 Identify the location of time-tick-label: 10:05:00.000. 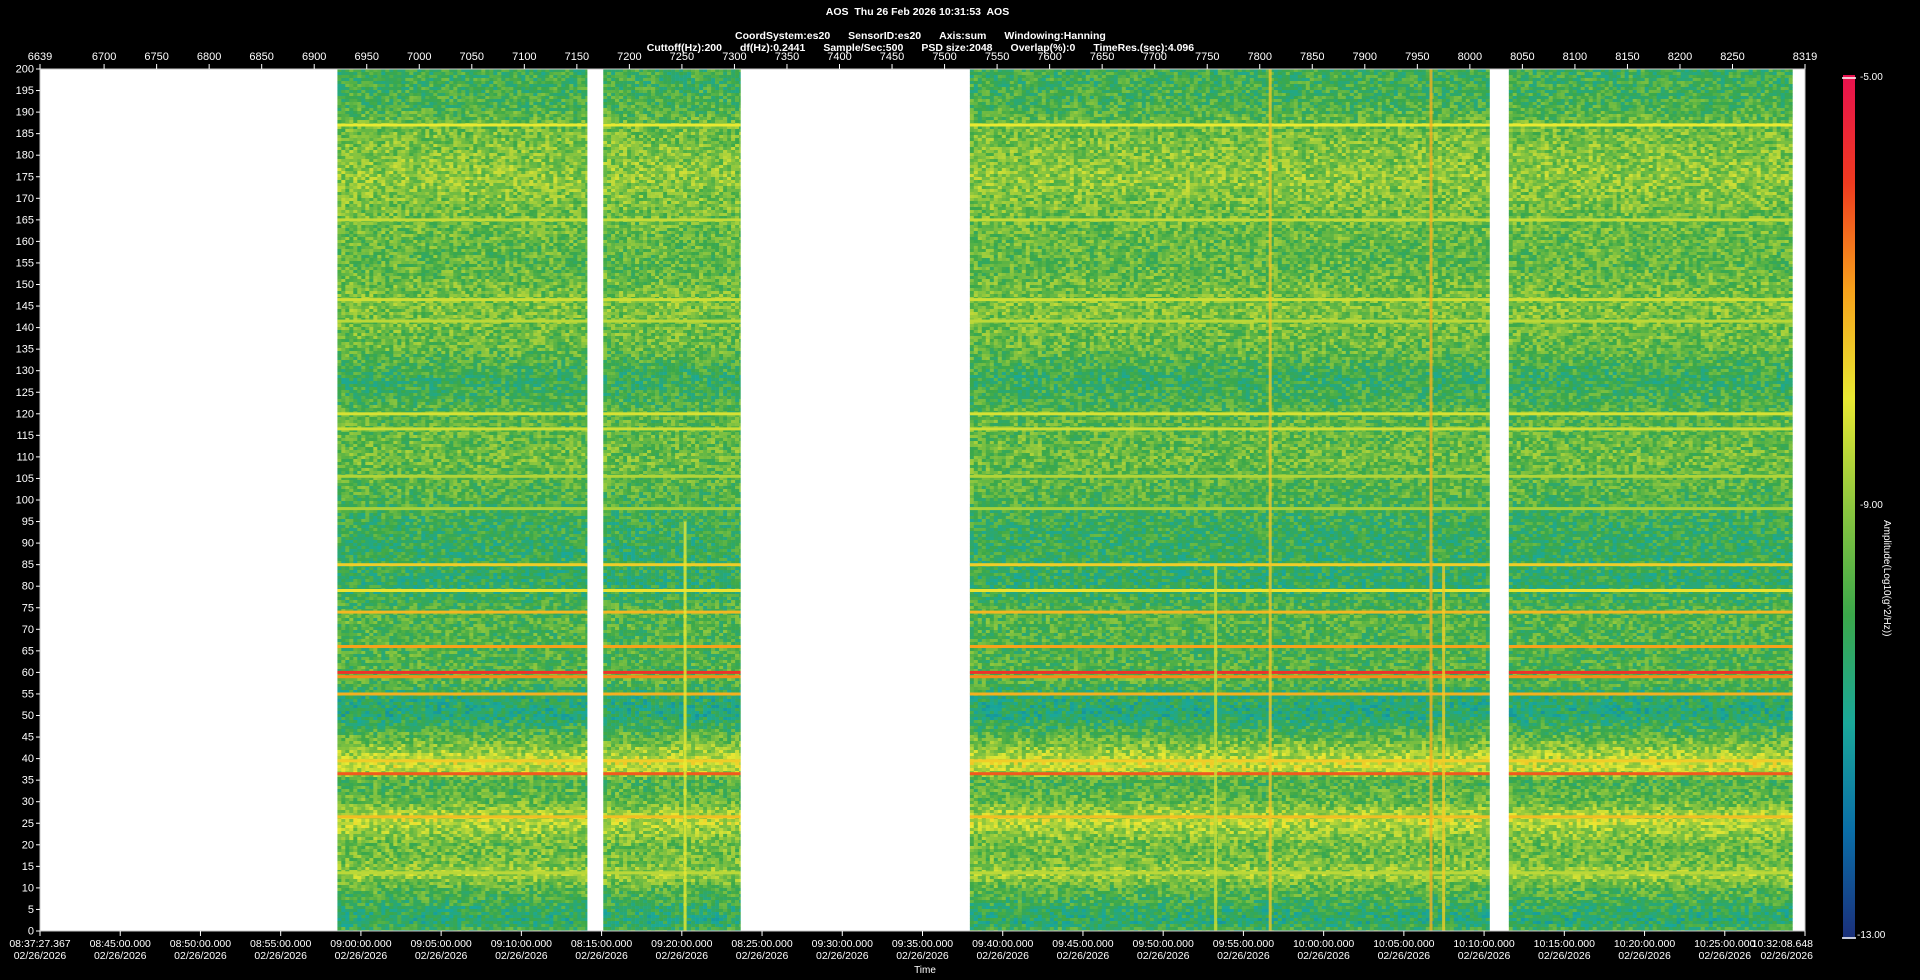
(1403, 944).